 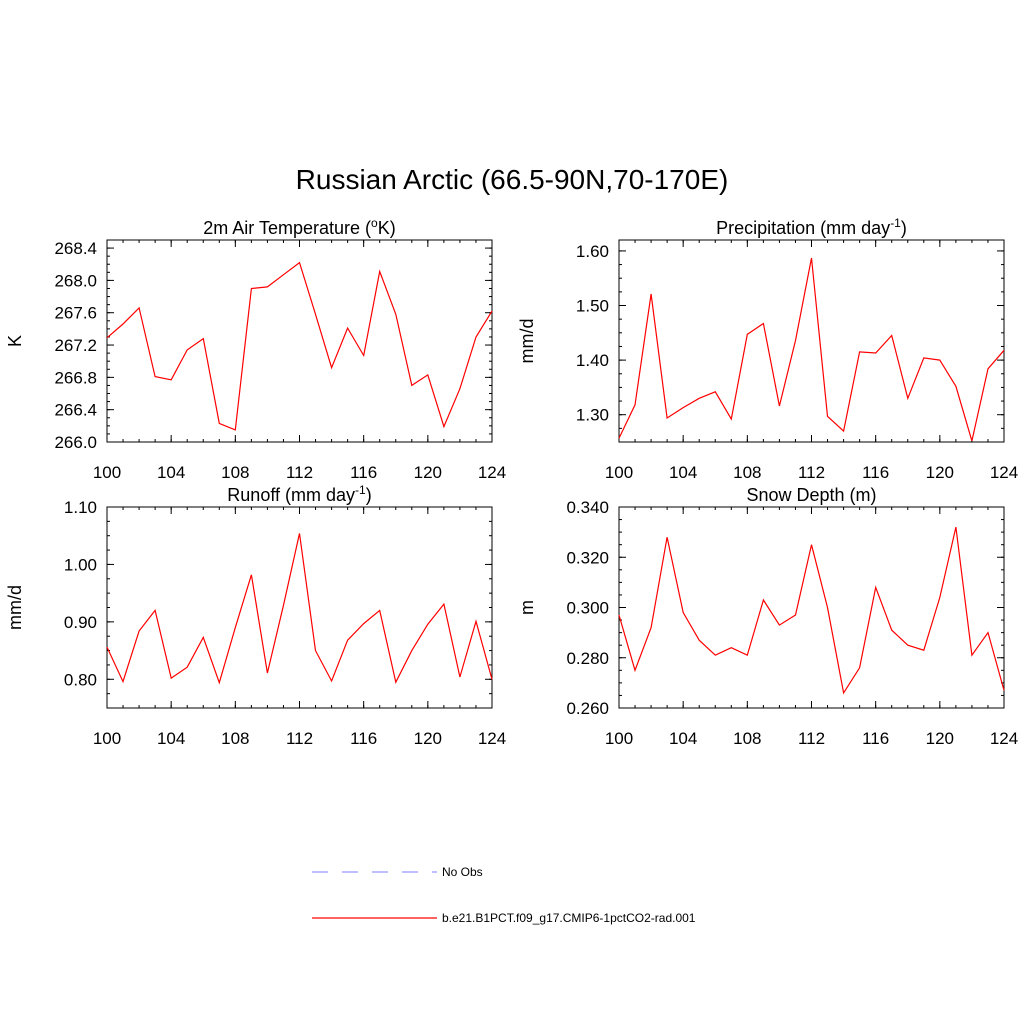 What do you see at coordinates (592, 306) in the screenshot?
I see `y-tick-label: 1.50` at bounding box center [592, 306].